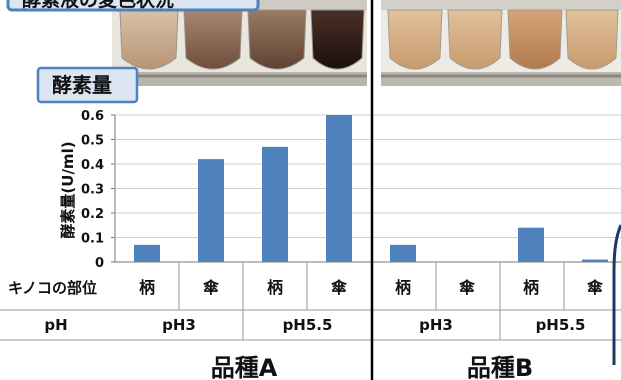 This screenshot has width=621, height=380. What do you see at coordinates (82, 85) in the screenshot?
I see `chart-title: 酵素量` at bounding box center [82, 85].